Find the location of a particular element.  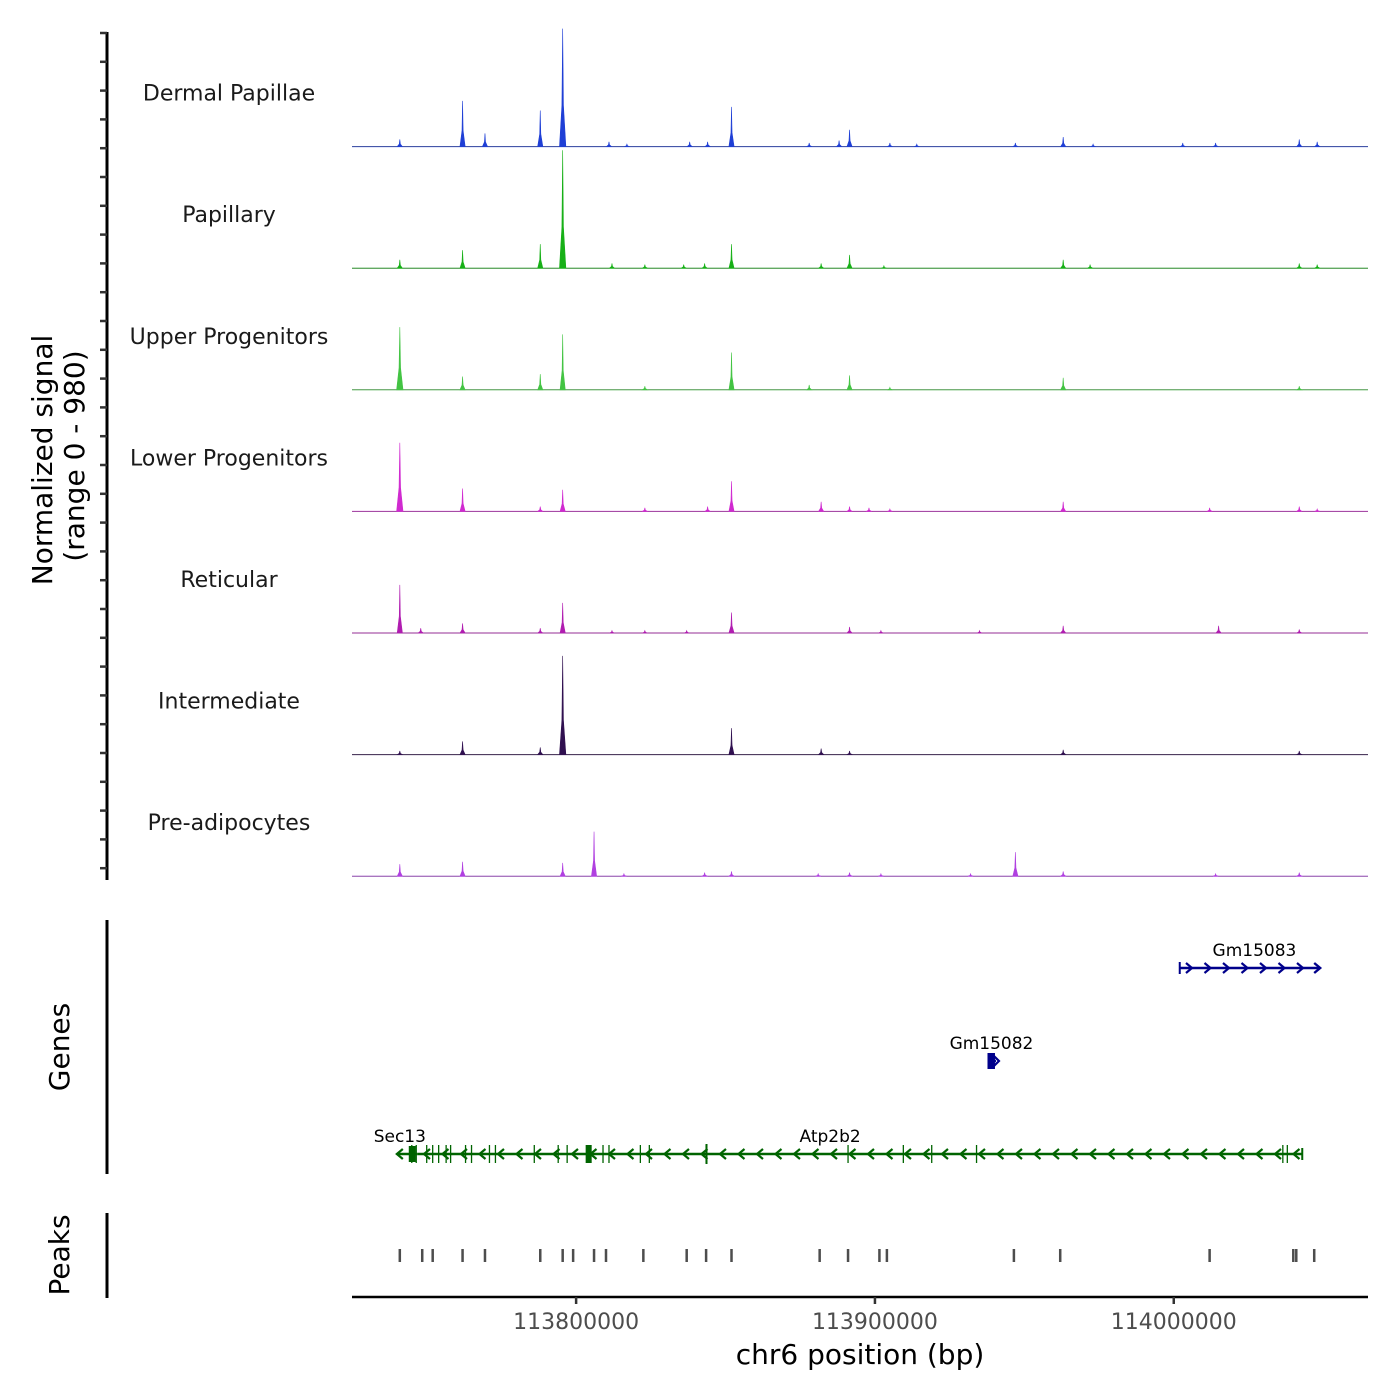

genes-panel: Gm15083 Gm15082 Sec13 Atp2b2 is located at coordinates (848, 1052).